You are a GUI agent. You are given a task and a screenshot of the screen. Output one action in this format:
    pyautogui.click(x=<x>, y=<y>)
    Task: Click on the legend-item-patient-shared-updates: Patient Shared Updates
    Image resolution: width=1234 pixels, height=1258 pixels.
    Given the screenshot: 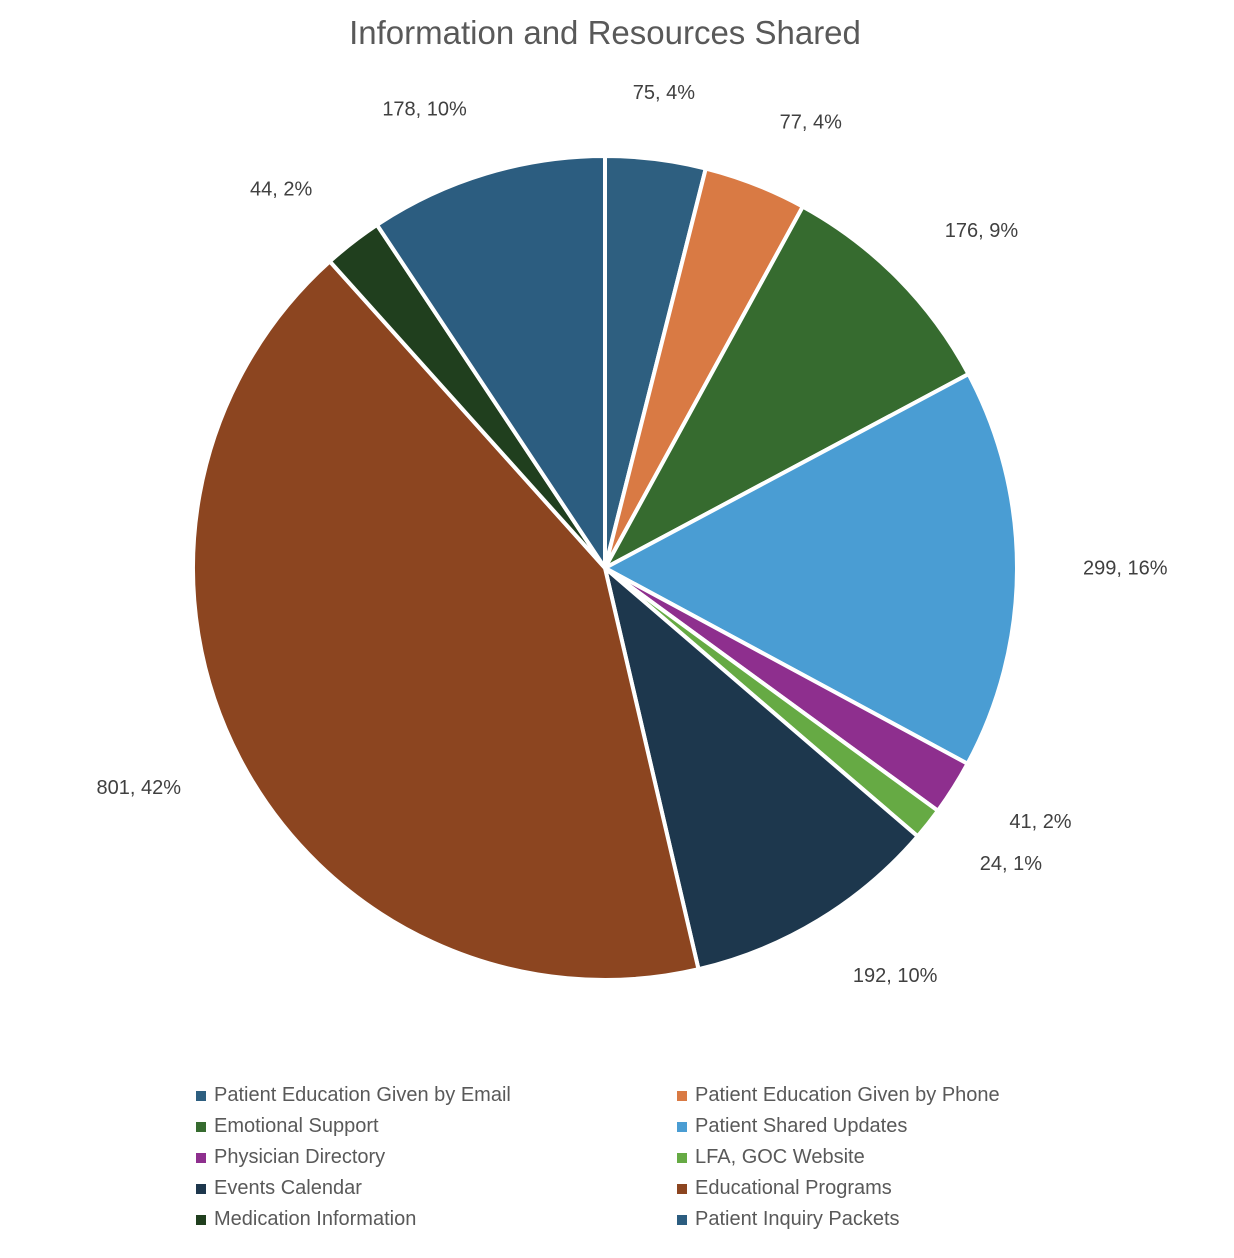 What is the action you would take?
    pyautogui.click(x=876, y=1126)
    